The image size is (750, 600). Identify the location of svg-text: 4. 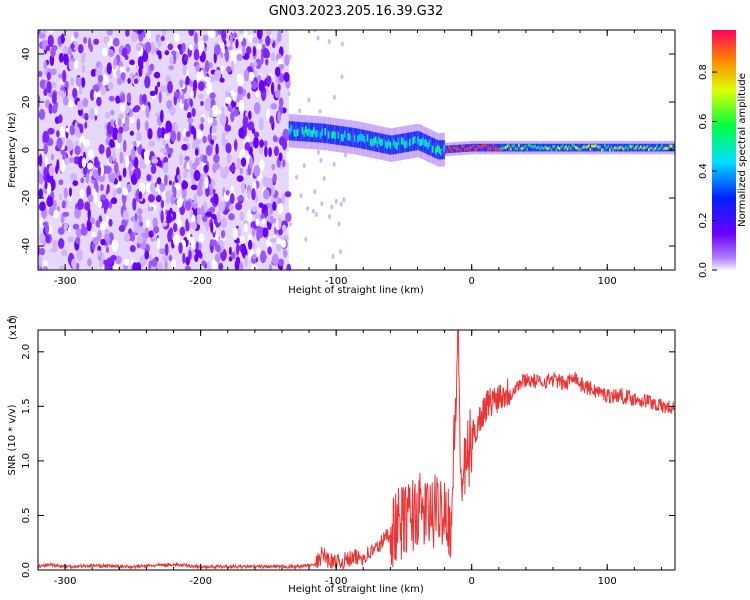
(10, 320).